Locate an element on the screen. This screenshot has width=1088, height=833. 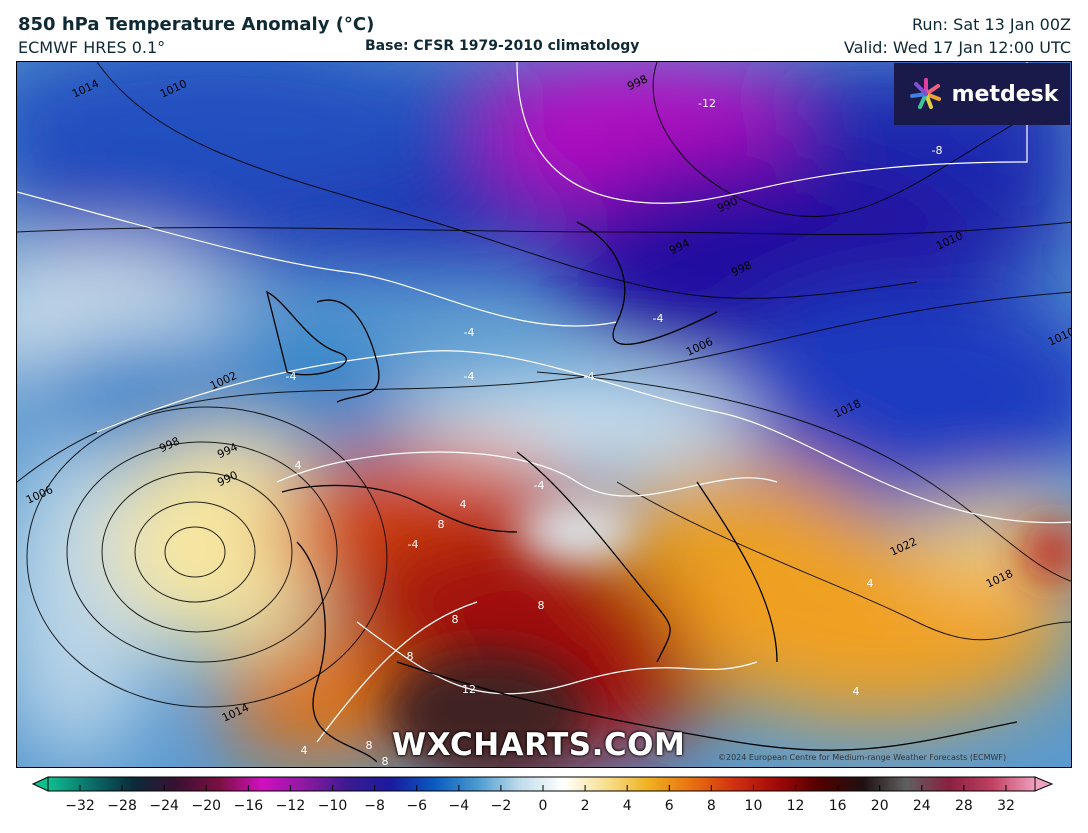
colorbar-tick-label: 10 is located at coordinates (753, 806).